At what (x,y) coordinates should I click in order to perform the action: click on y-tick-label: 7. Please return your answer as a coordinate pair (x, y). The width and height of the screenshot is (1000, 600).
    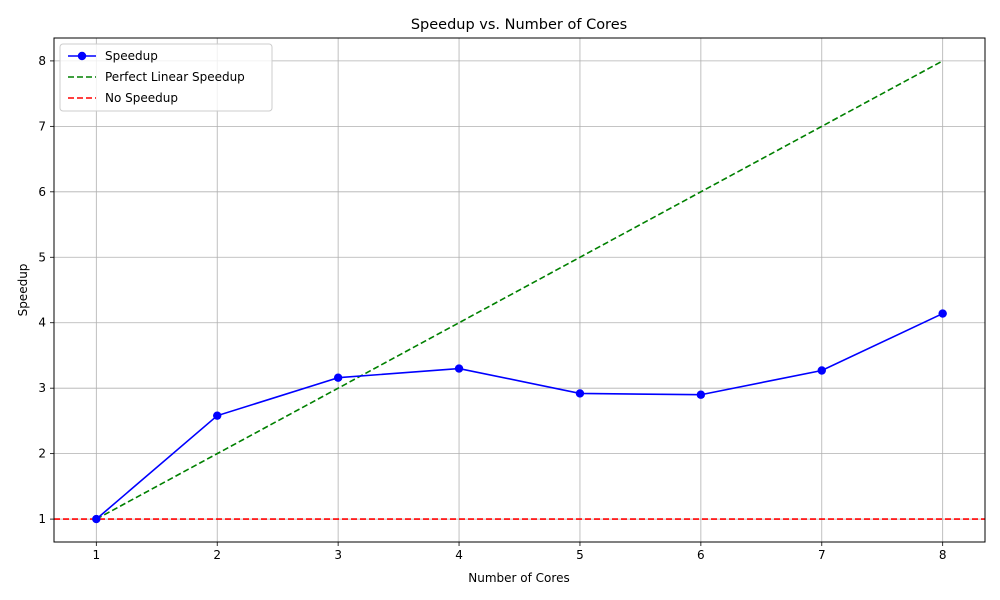
    Looking at the image, I should click on (42, 126).